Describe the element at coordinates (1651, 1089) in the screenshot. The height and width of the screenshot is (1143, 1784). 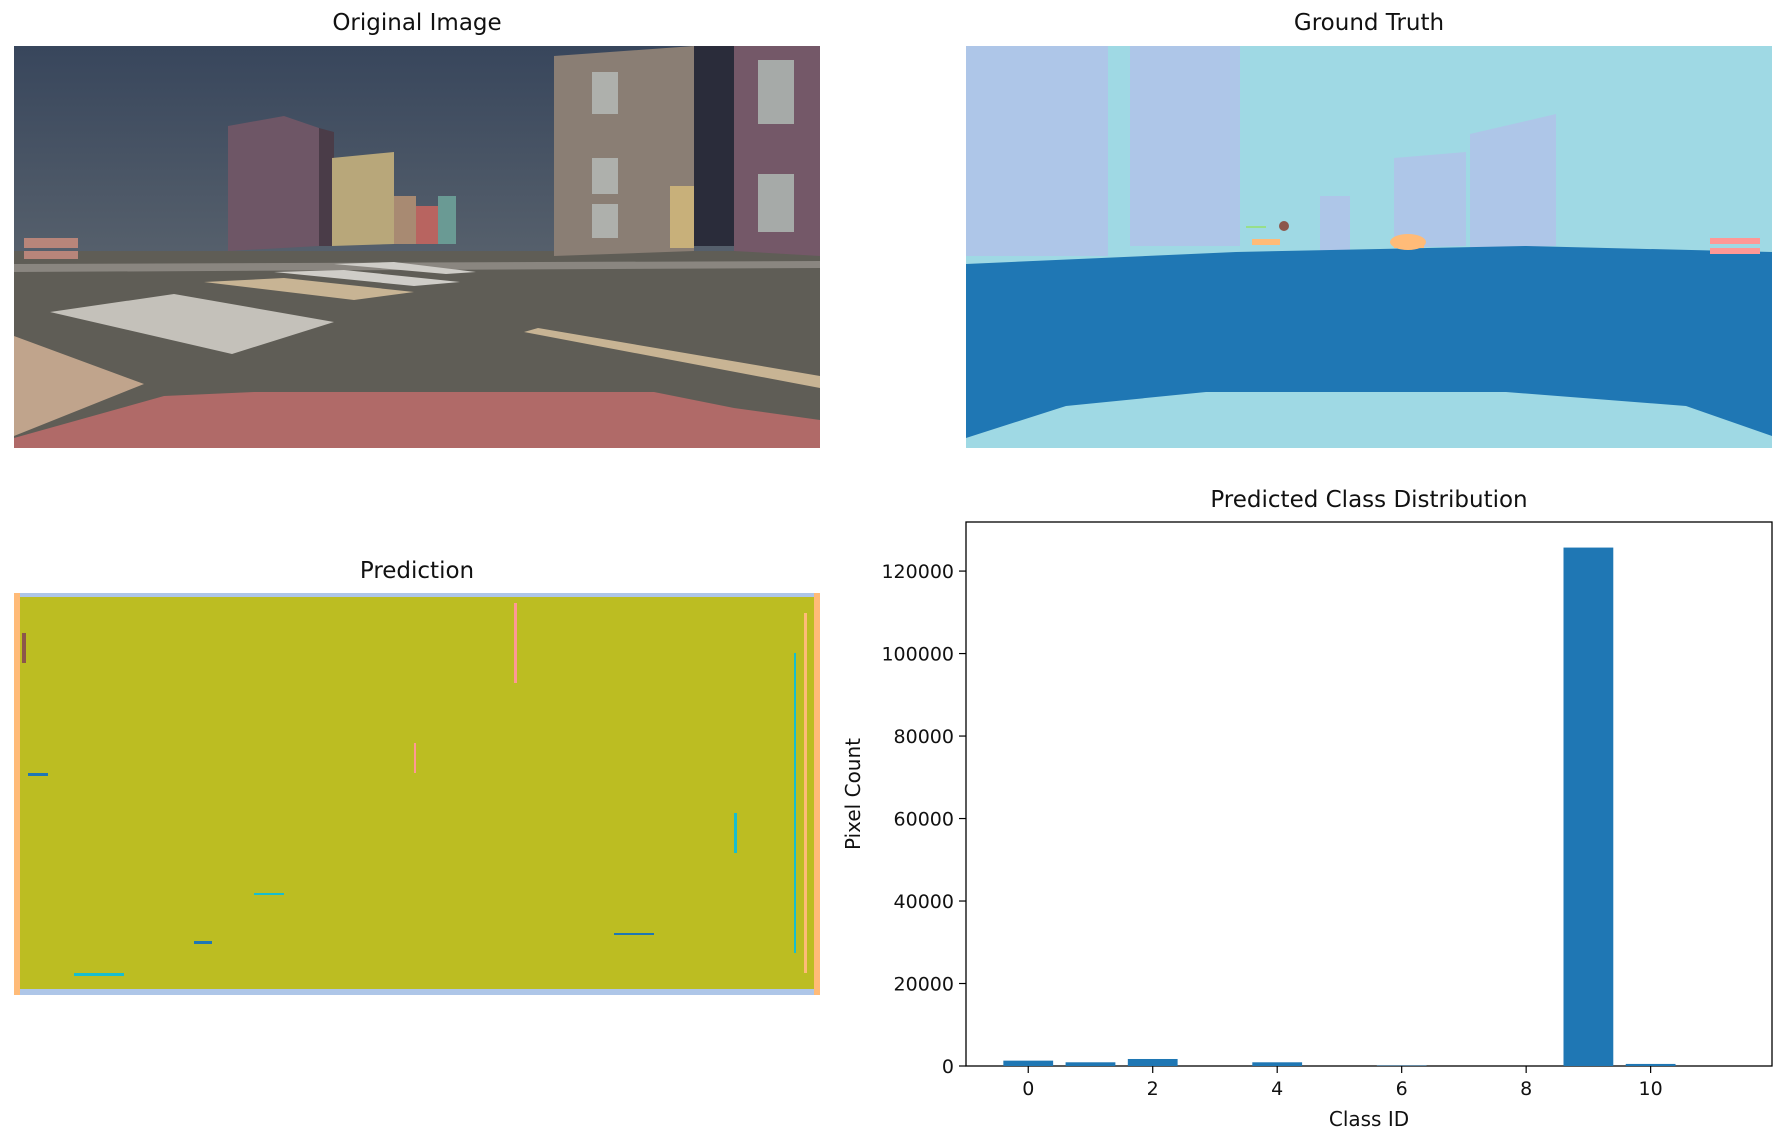
I see `x-tick-label: 10` at that location.